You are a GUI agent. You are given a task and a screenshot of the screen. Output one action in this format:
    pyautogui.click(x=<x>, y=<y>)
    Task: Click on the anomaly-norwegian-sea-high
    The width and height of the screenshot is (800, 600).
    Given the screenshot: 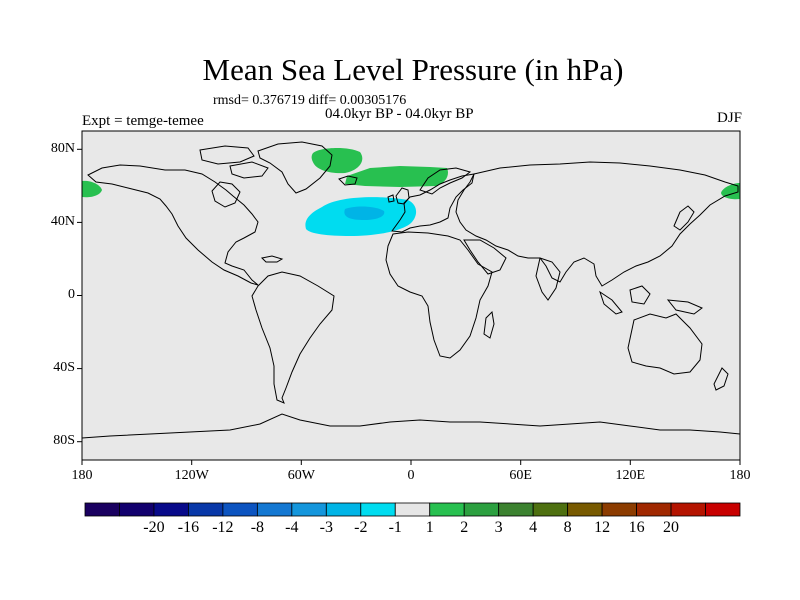 What is the action you would take?
    pyautogui.click(x=396, y=176)
    